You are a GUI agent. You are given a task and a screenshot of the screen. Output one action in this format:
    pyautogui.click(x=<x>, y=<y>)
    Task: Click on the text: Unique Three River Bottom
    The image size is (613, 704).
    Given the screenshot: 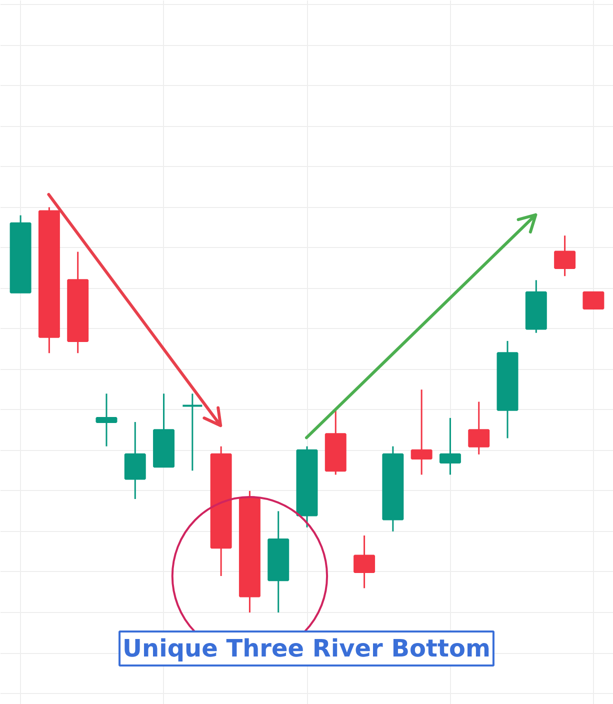 What is the action you would take?
    pyautogui.click(x=306, y=648)
    